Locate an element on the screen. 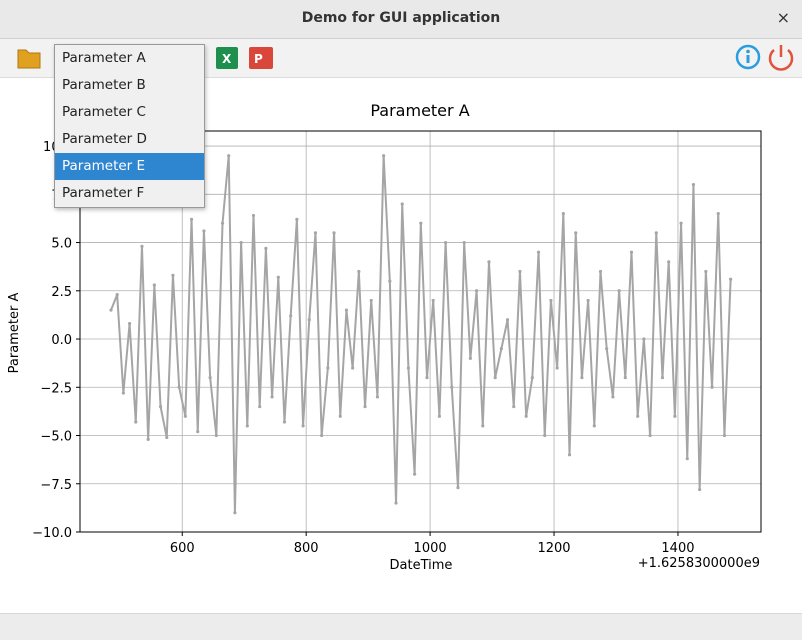  y-tick-label: 2.5 is located at coordinates (61, 292).